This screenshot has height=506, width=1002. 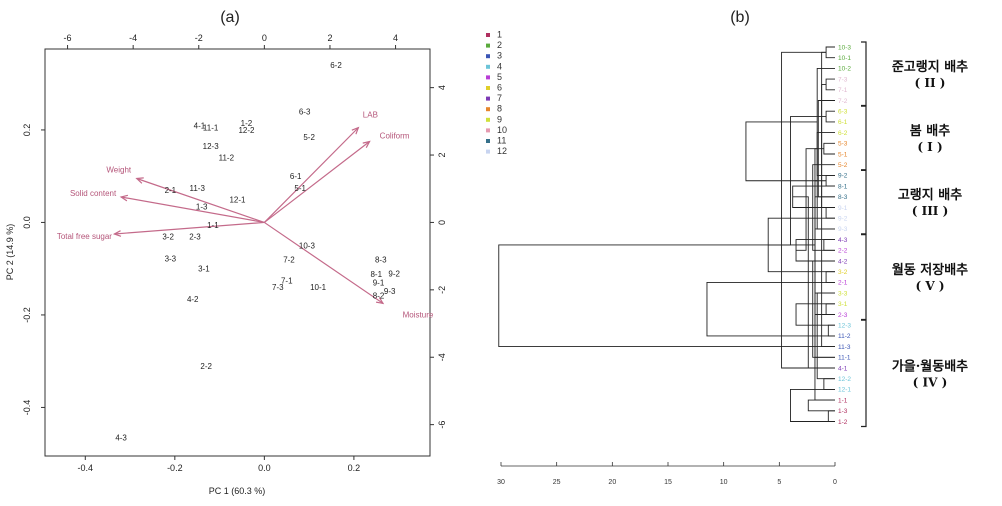 I want to click on score-point-label: 12-1, so click(x=237, y=199).